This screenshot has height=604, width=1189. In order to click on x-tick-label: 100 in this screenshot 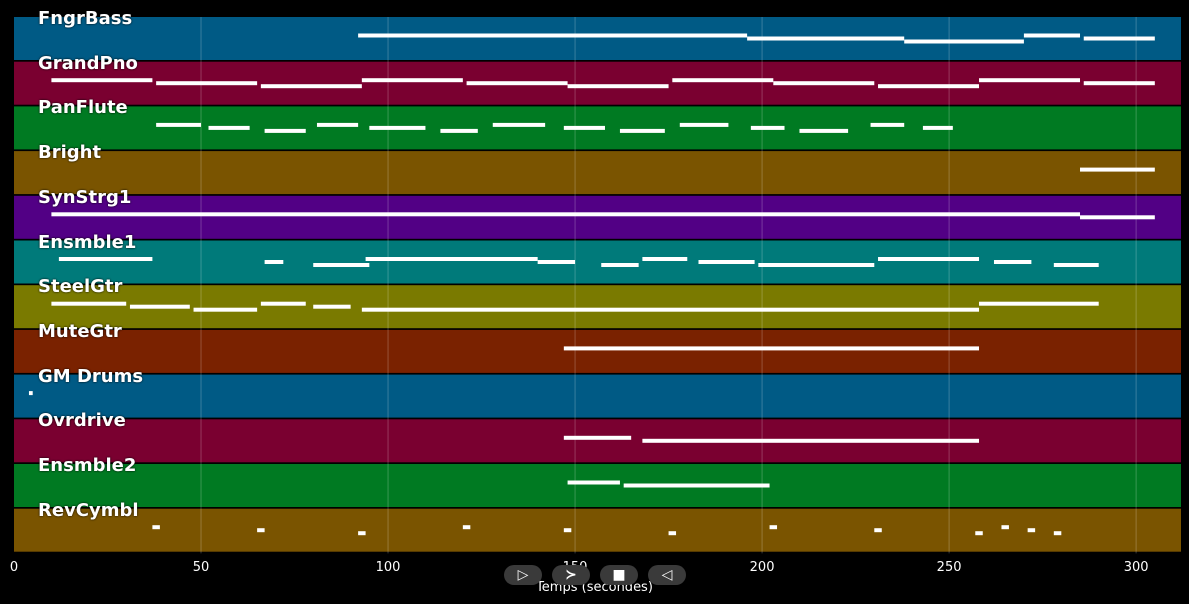, I will do `click(388, 567)`.